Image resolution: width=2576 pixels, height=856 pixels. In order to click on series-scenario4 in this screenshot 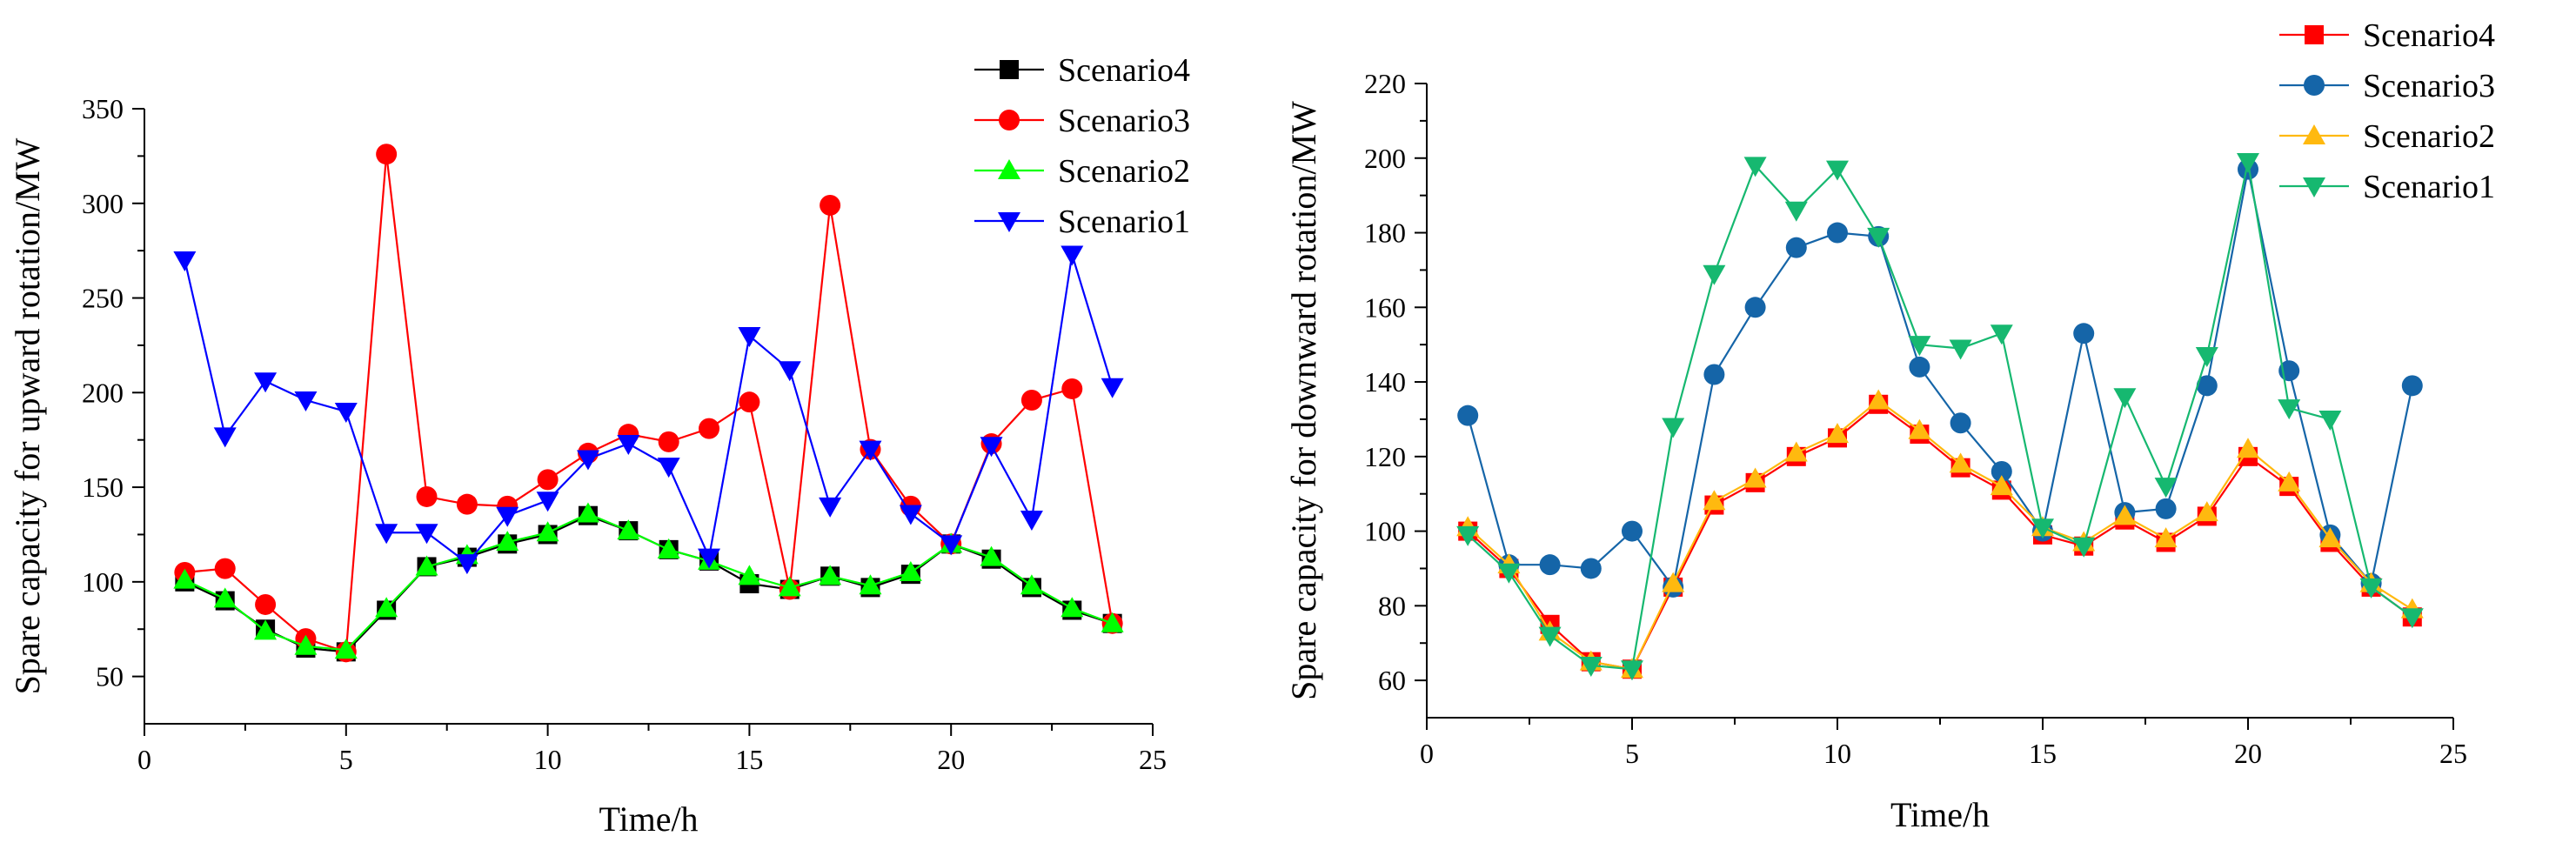, I will do `click(648, 583)`.